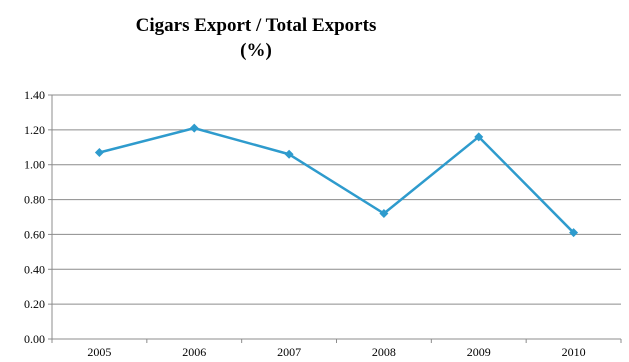 This screenshot has height=362, width=629. What do you see at coordinates (34, 304) in the screenshot?
I see `y-tick-label: 0.20` at bounding box center [34, 304].